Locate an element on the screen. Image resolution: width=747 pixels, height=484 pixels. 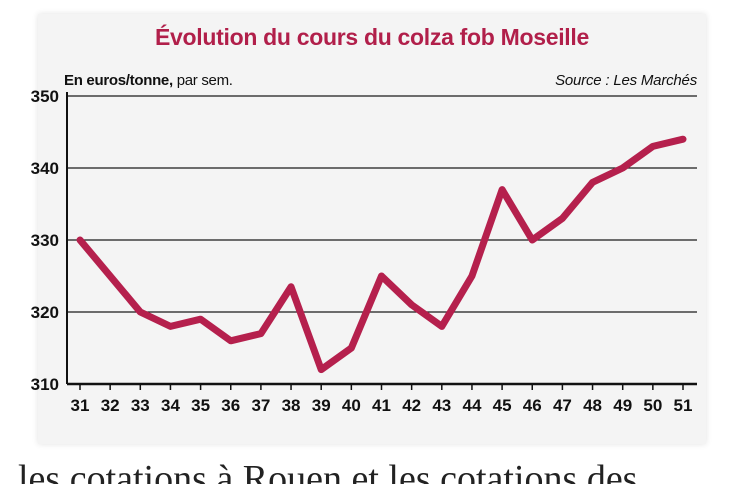
x-tick-label-43: 43 is located at coordinates (441, 405).